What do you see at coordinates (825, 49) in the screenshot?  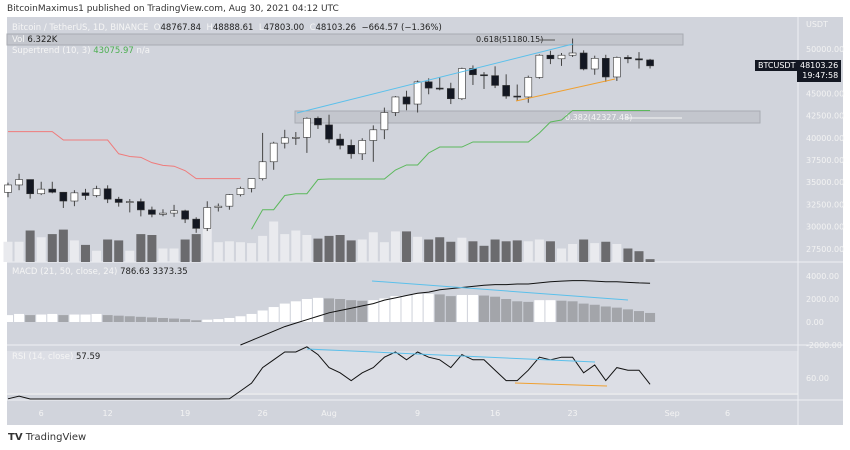 I see `price-tick-label: 50000.00` at bounding box center [825, 49].